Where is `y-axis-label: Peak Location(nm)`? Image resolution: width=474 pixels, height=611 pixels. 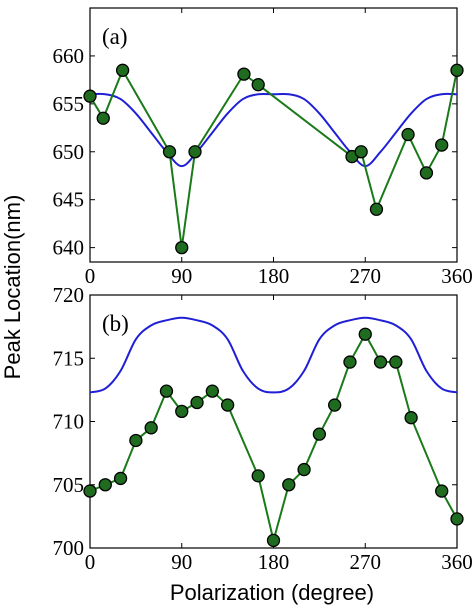
y-axis-label: Peak Location(nm) is located at coordinates (12, 287).